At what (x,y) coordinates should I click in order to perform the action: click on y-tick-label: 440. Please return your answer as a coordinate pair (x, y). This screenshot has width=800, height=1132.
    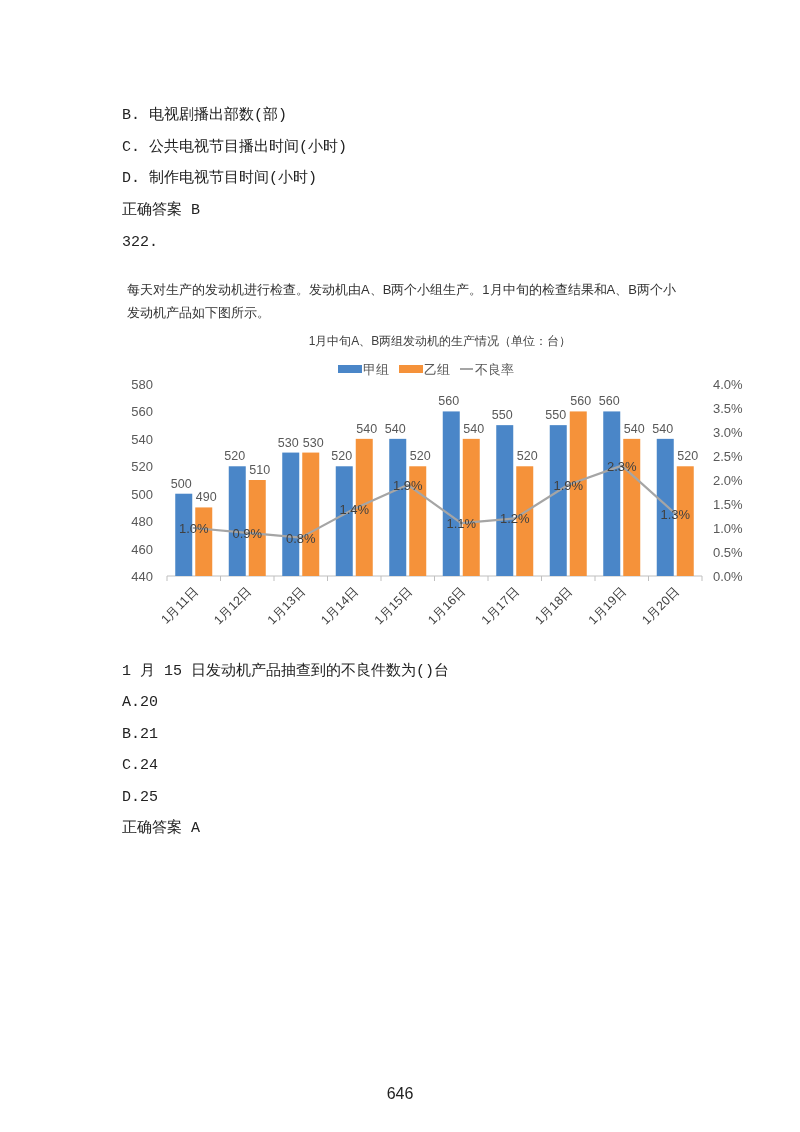
    Looking at the image, I should click on (142, 576).